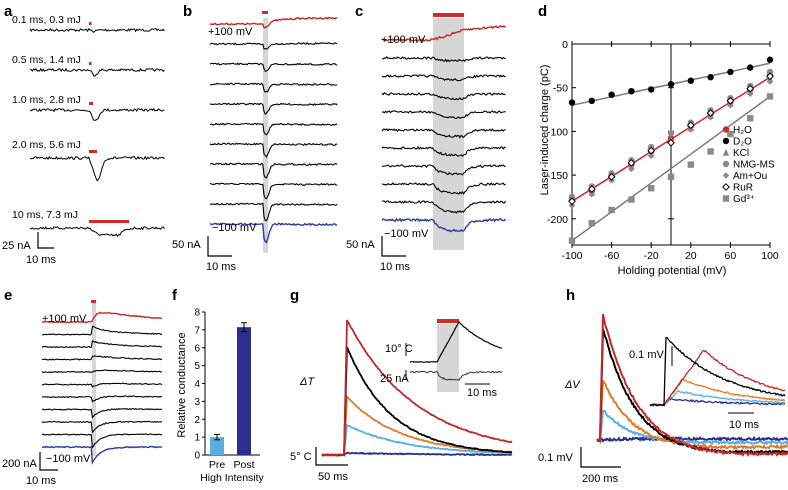  Describe the element at coordinates (359, 11) in the screenshot. I see `panel-label-c: c` at that location.